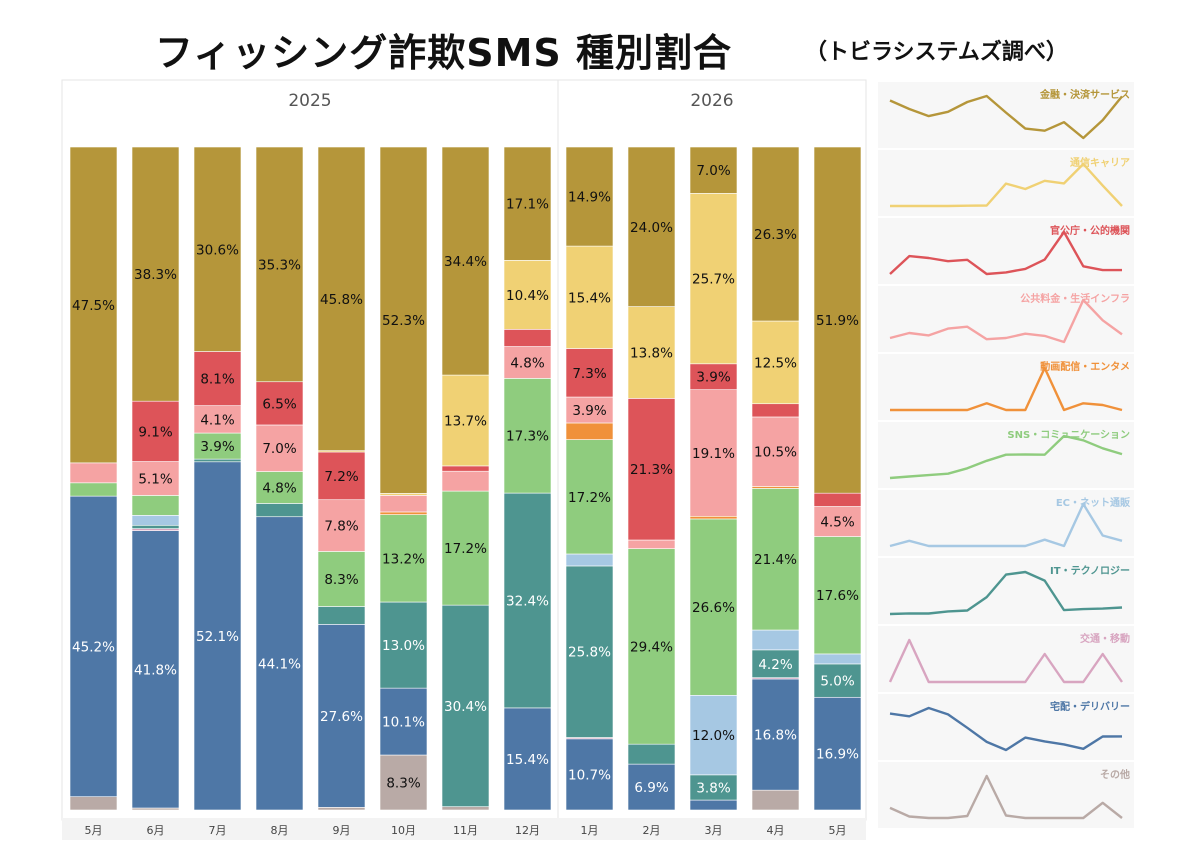 The image size is (1200, 848). Describe the element at coordinates (1085, 366) in the screenshot. I see `sparkline-label-series-6: 動画配信・エンタメ` at that location.